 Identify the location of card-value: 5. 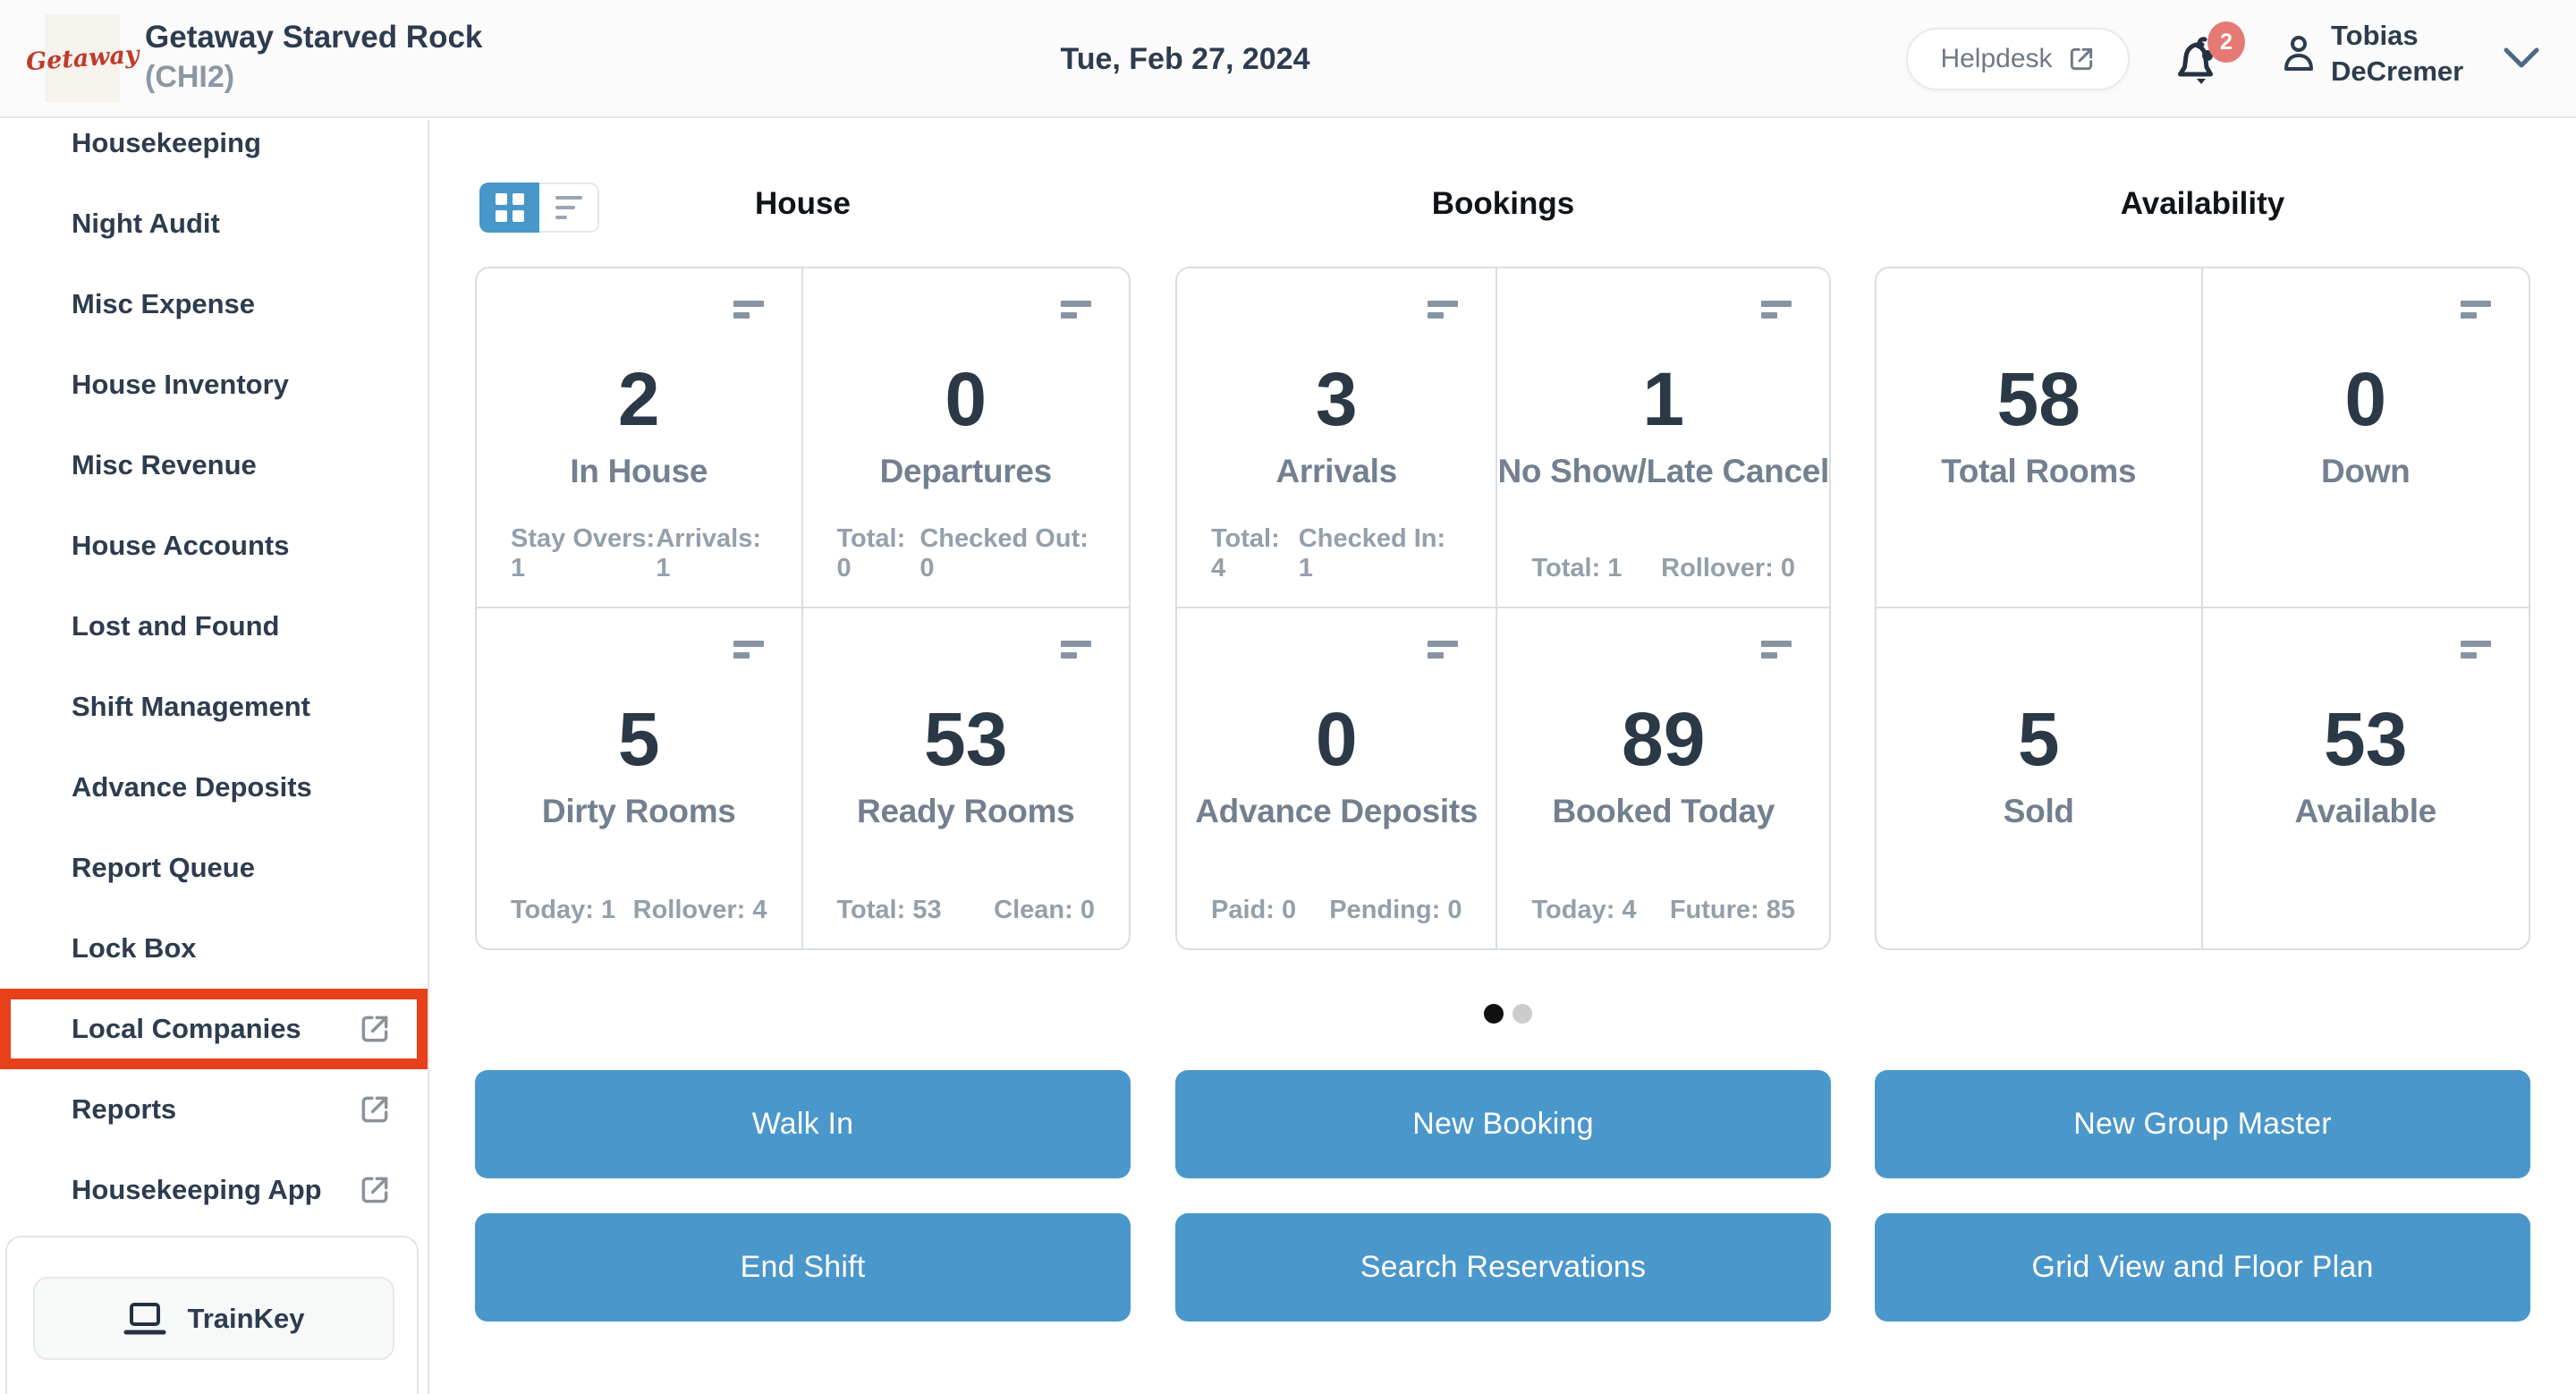
(638, 739).